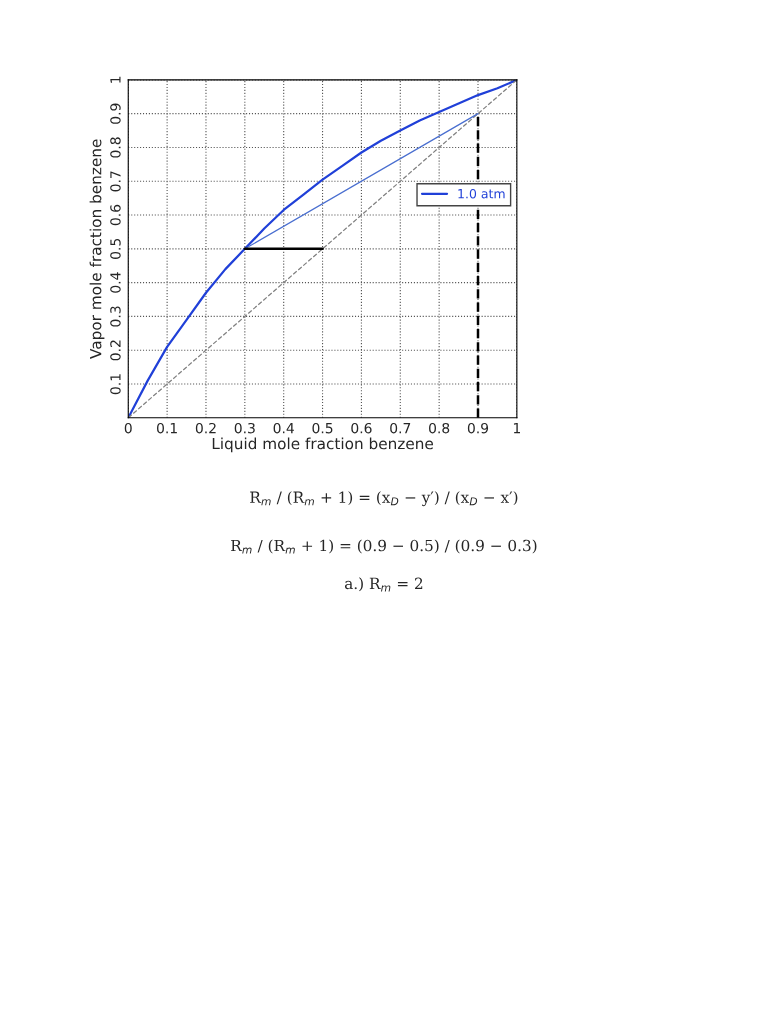 This screenshot has height=1024, width=768. Describe the element at coordinates (244, 428) in the screenshot. I see `x-tick-label: 0.3` at that location.